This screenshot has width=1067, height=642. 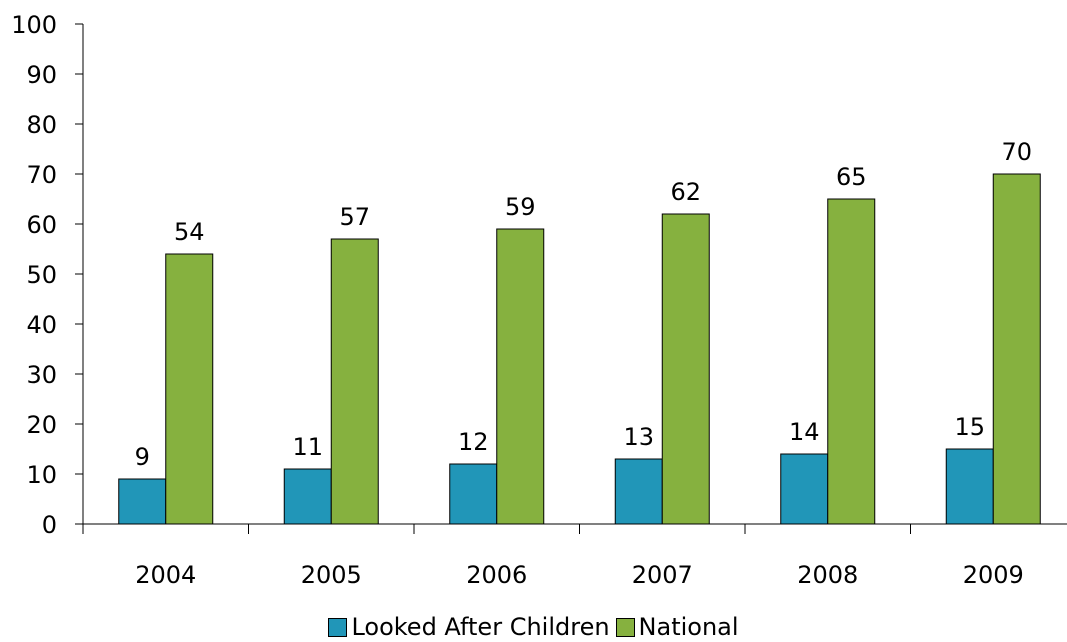 What do you see at coordinates (496, 575) in the screenshot?
I see `x-tick-label: 2006` at bounding box center [496, 575].